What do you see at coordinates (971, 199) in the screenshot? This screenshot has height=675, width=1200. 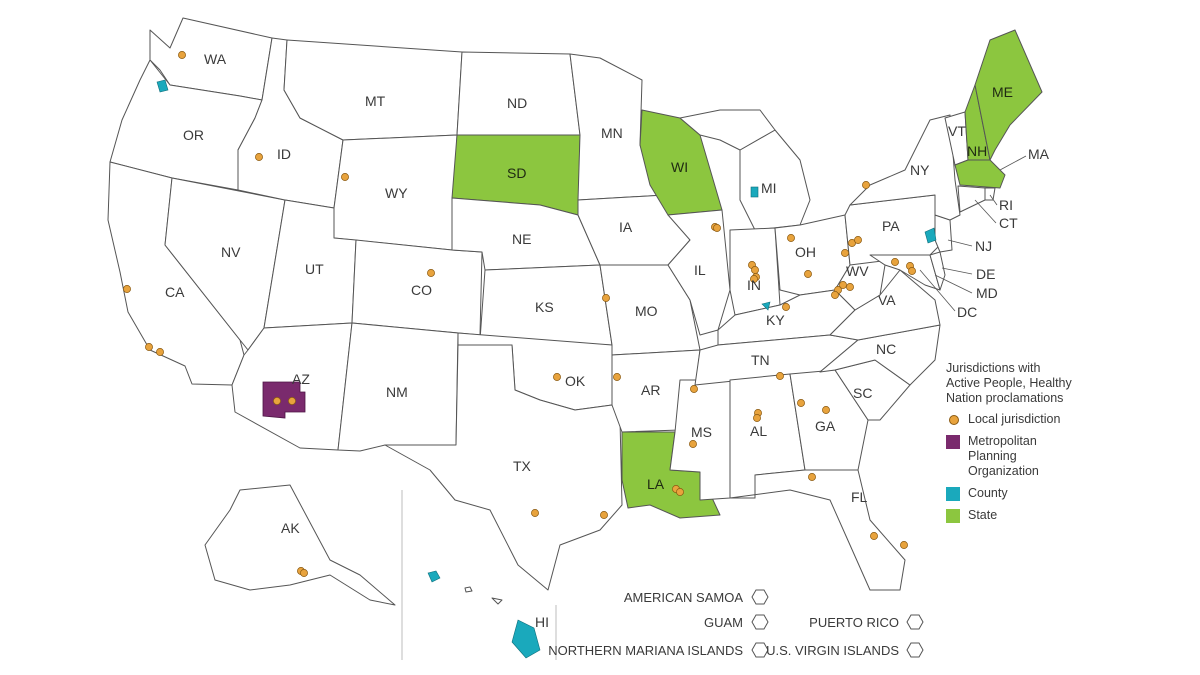 I see `state-ct` at bounding box center [971, 199].